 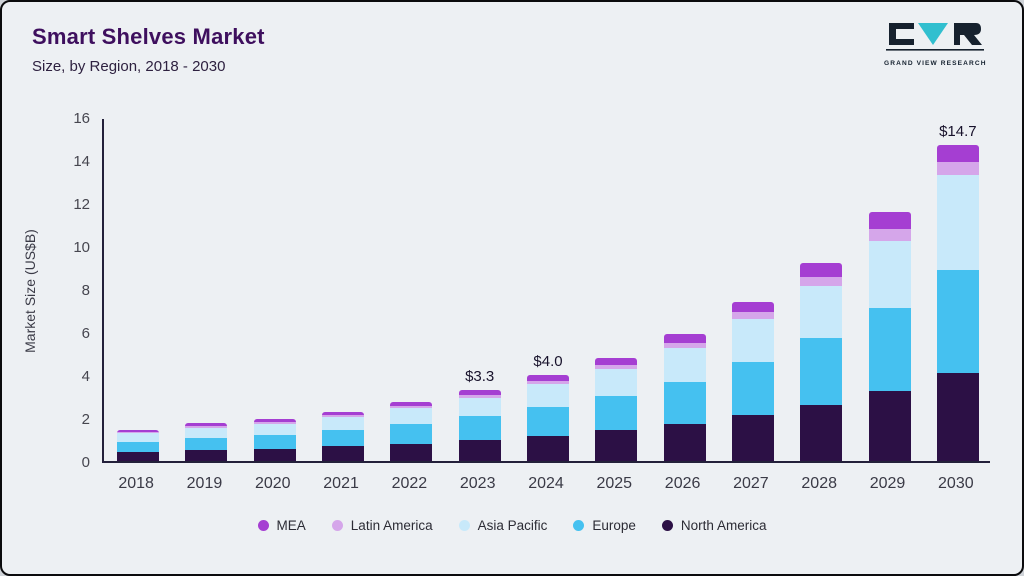 I want to click on y-tick-label: 0, so click(x=85, y=462).